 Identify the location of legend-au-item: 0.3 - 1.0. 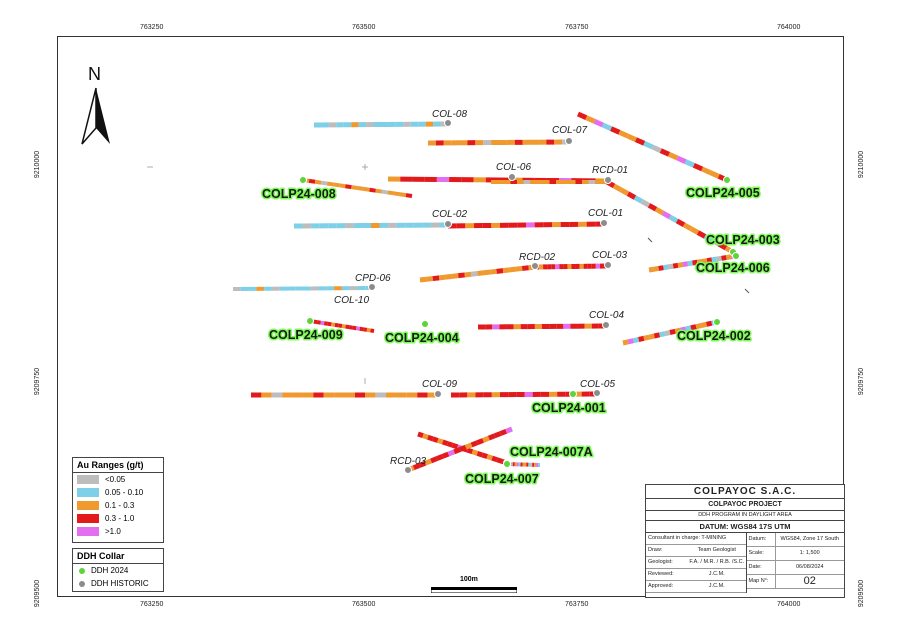
(118, 518).